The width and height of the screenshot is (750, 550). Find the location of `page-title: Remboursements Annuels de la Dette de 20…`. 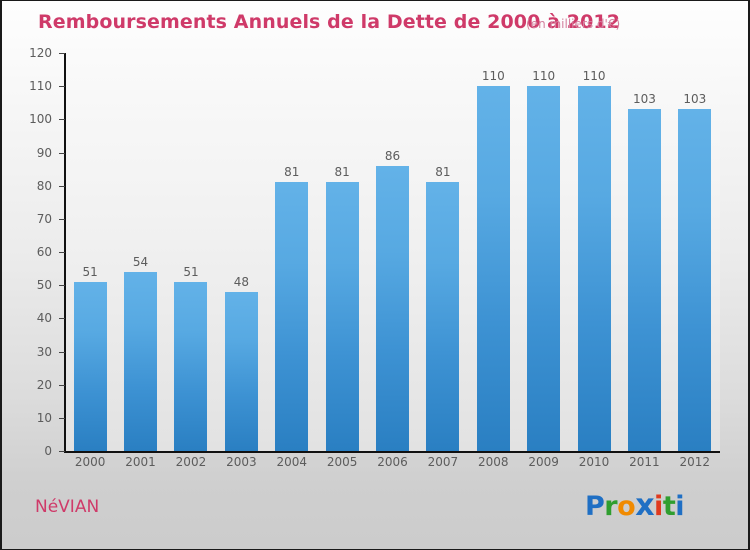

page-title: Remboursements Annuels de la Dette de 20… is located at coordinates (329, 22).